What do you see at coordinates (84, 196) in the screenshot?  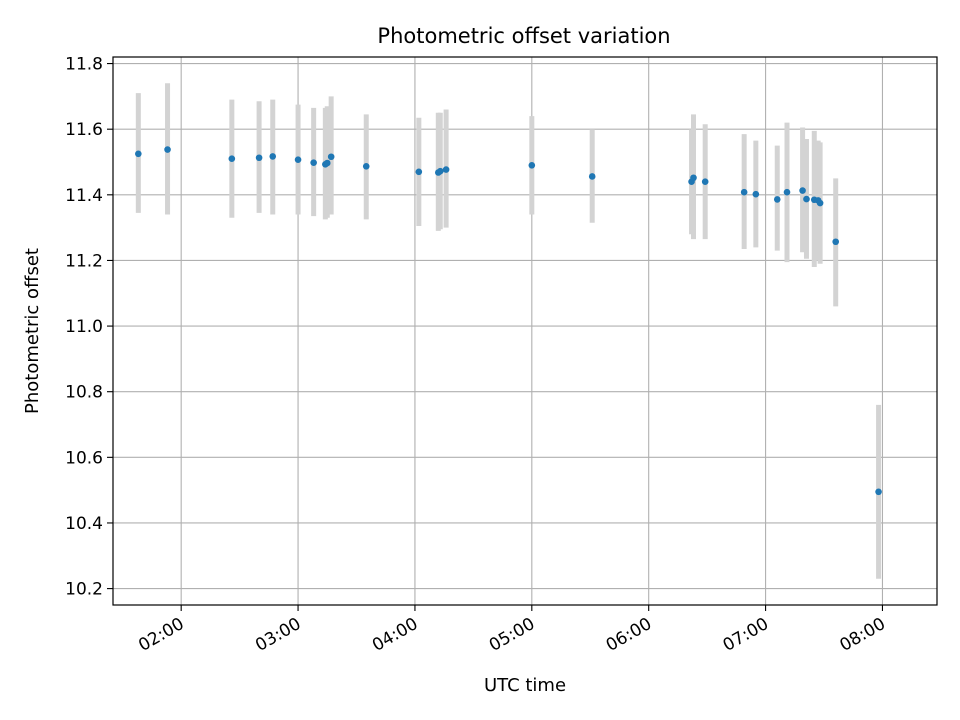 I see `y-tick-label: 11.4` at bounding box center [84, 196].